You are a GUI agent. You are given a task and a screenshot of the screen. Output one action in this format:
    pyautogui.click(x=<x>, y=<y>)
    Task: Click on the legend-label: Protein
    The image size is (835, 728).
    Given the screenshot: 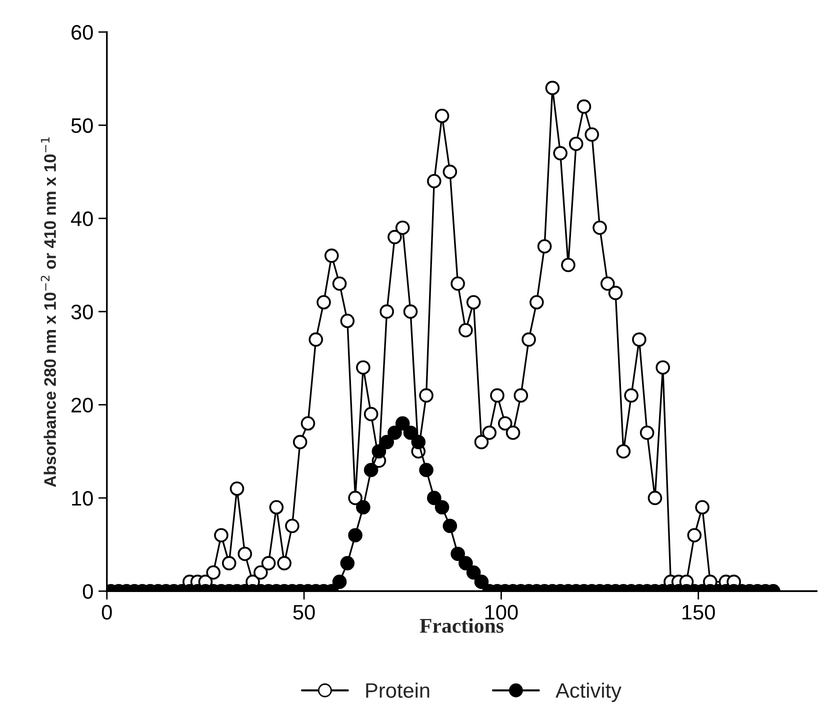 What is the action you would take?
    pyautogui.click(x=398, y=690)
    